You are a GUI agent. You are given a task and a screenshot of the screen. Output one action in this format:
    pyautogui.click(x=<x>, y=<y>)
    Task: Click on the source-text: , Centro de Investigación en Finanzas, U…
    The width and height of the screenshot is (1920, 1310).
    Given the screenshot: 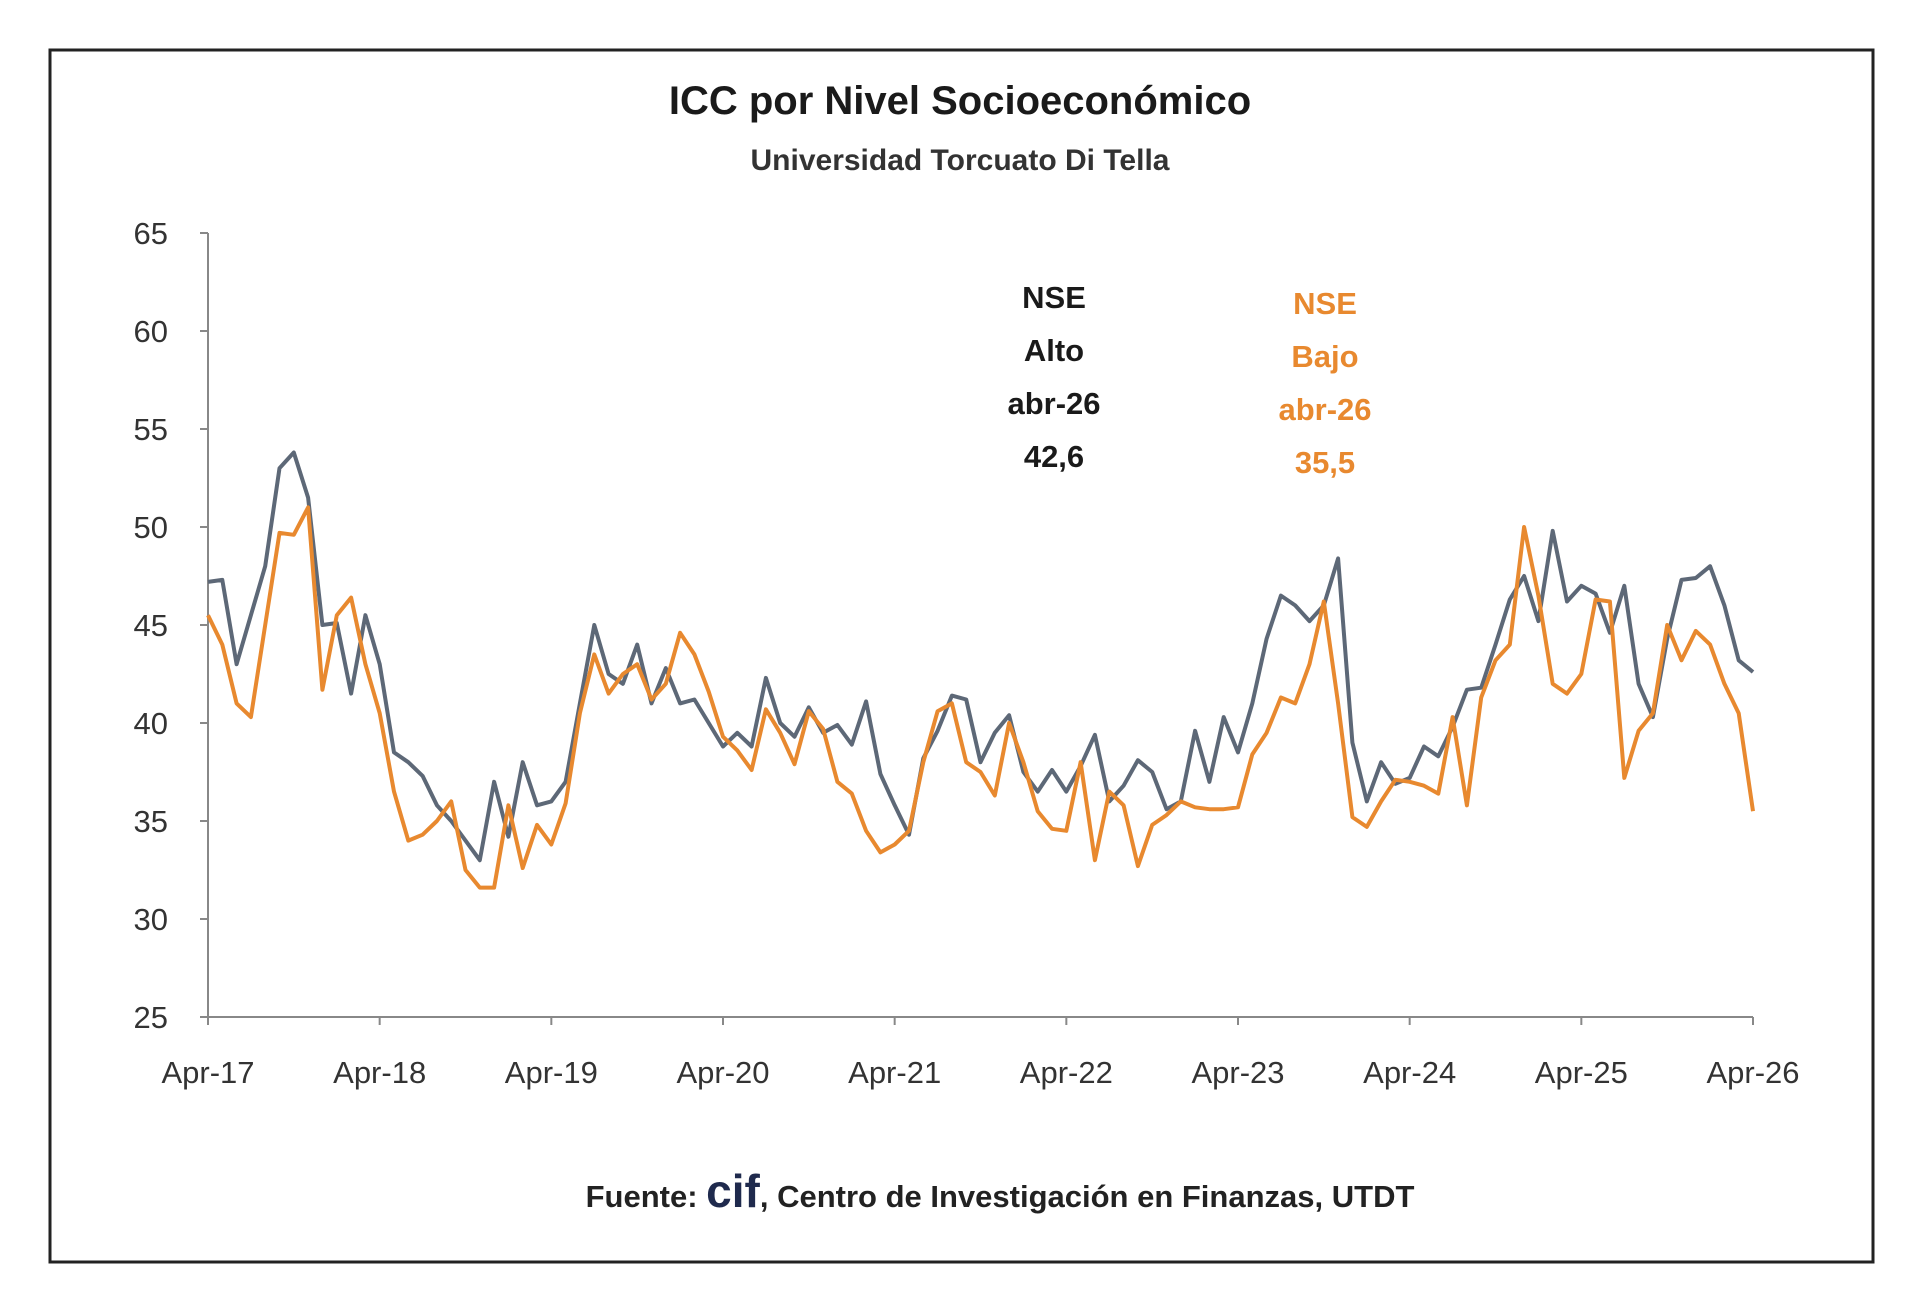 What is the action you would take?
    pyautogui.click(x=1087, y=1196)
    